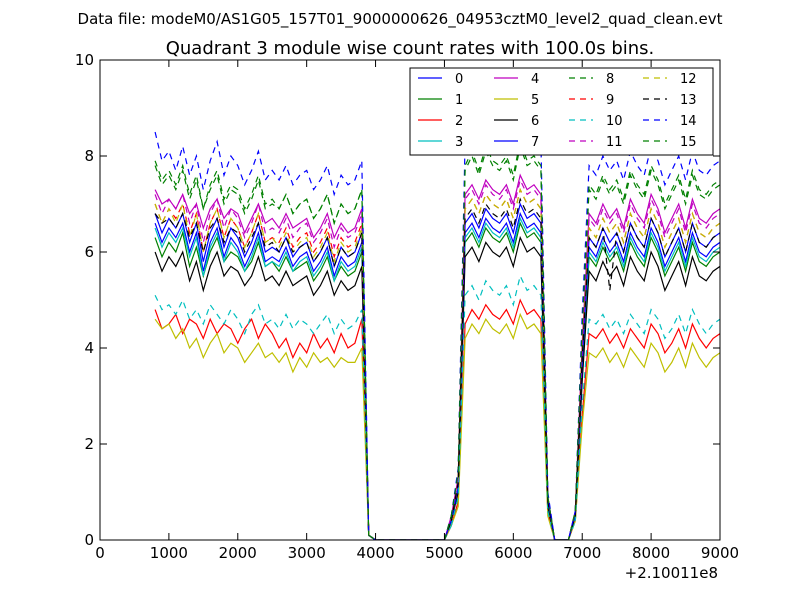 The image size is (800, 600). What do you see at coordinates (671, 573) in the screenshot?
I see `x-offset-label: +2.10011e8` at bounding box center [671, 573].